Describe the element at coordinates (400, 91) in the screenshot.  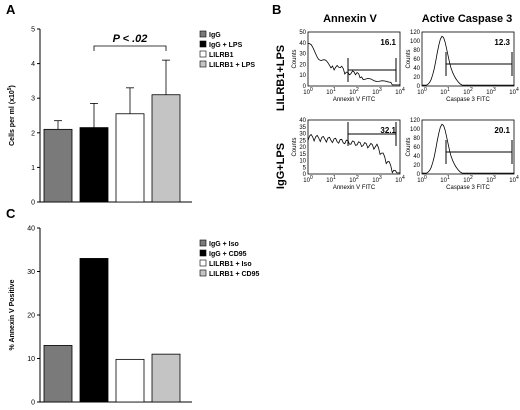
I see `histogram-x-tick-1: 10⁴` at that location.